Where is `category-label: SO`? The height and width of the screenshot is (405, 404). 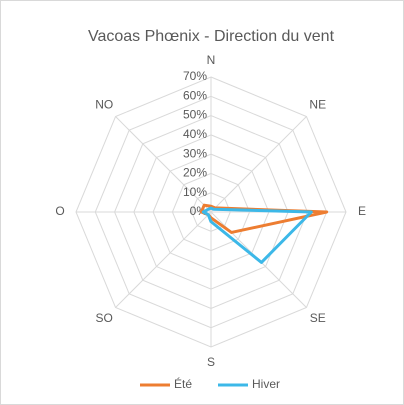
category-label: SO is located at coordinates (104, 318).